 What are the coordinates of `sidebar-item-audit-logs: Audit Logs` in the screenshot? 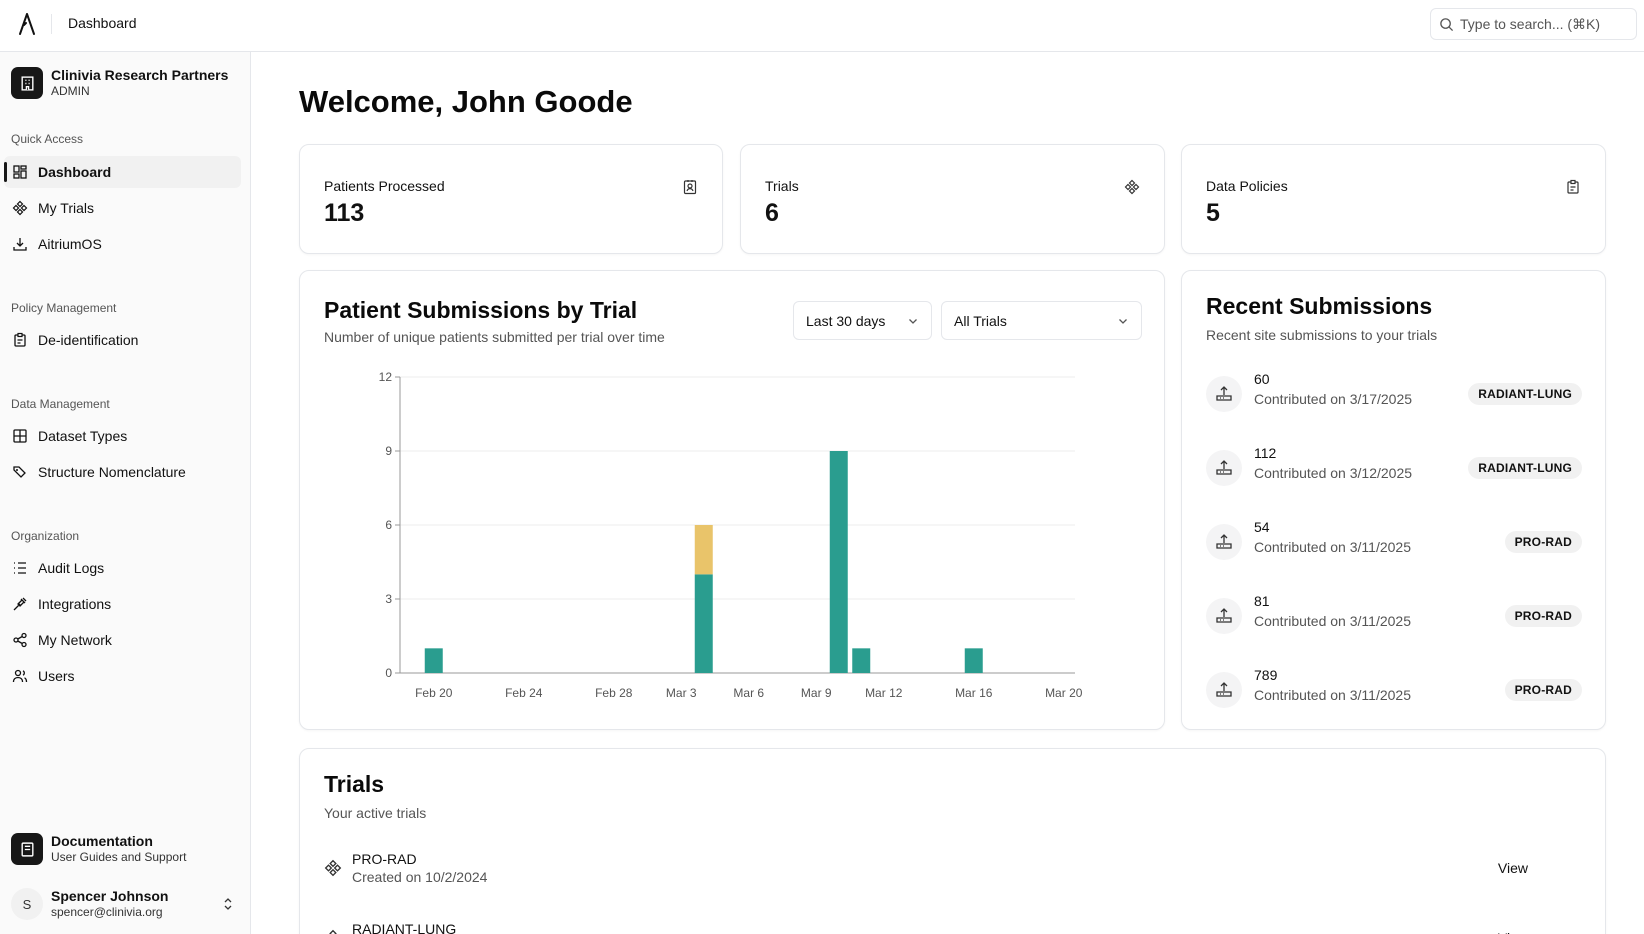 It's located at (122, 568).